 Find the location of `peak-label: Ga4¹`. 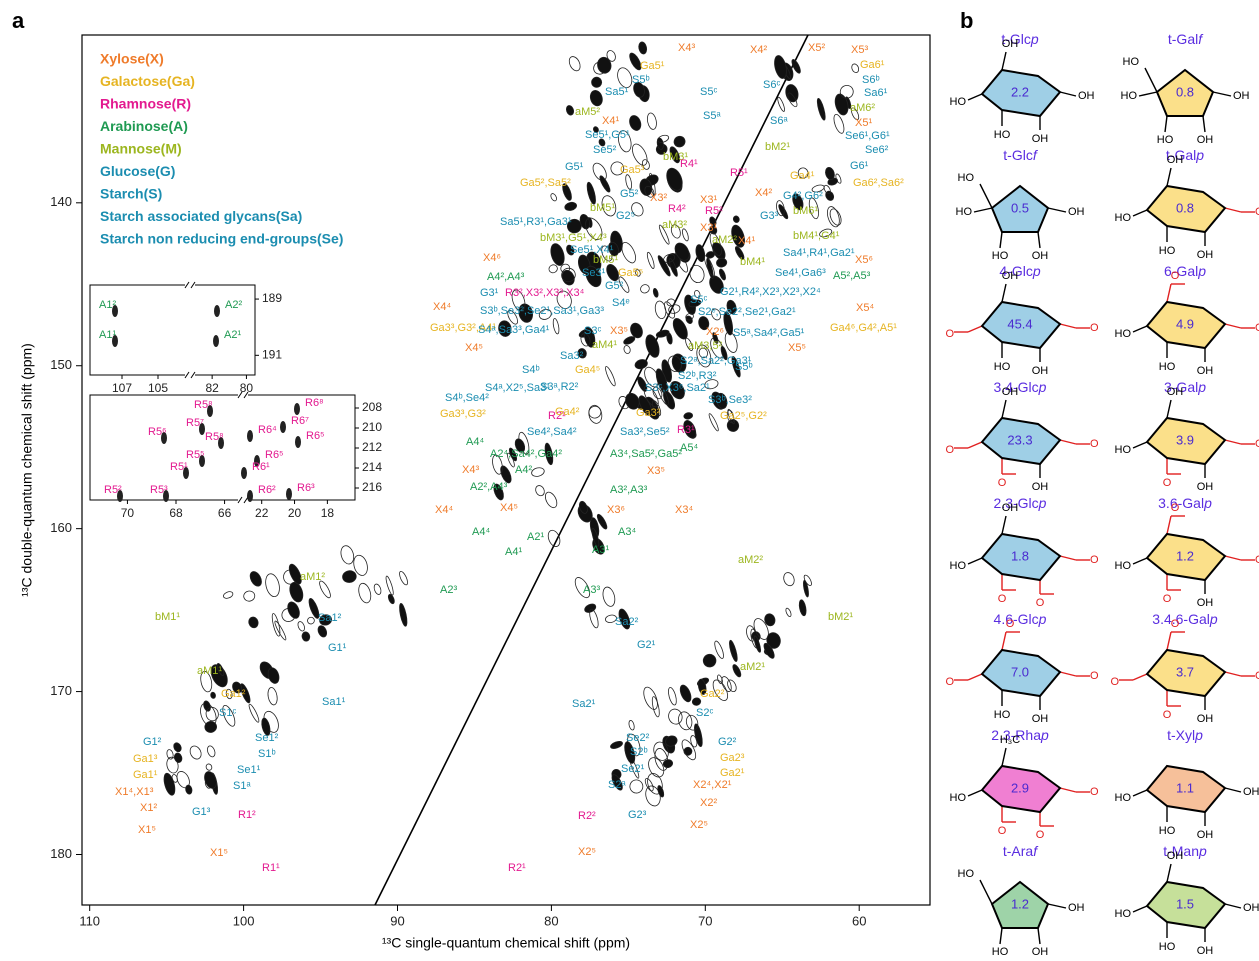

peak-label: Ga4¹ is located at coordinates (802, 176).